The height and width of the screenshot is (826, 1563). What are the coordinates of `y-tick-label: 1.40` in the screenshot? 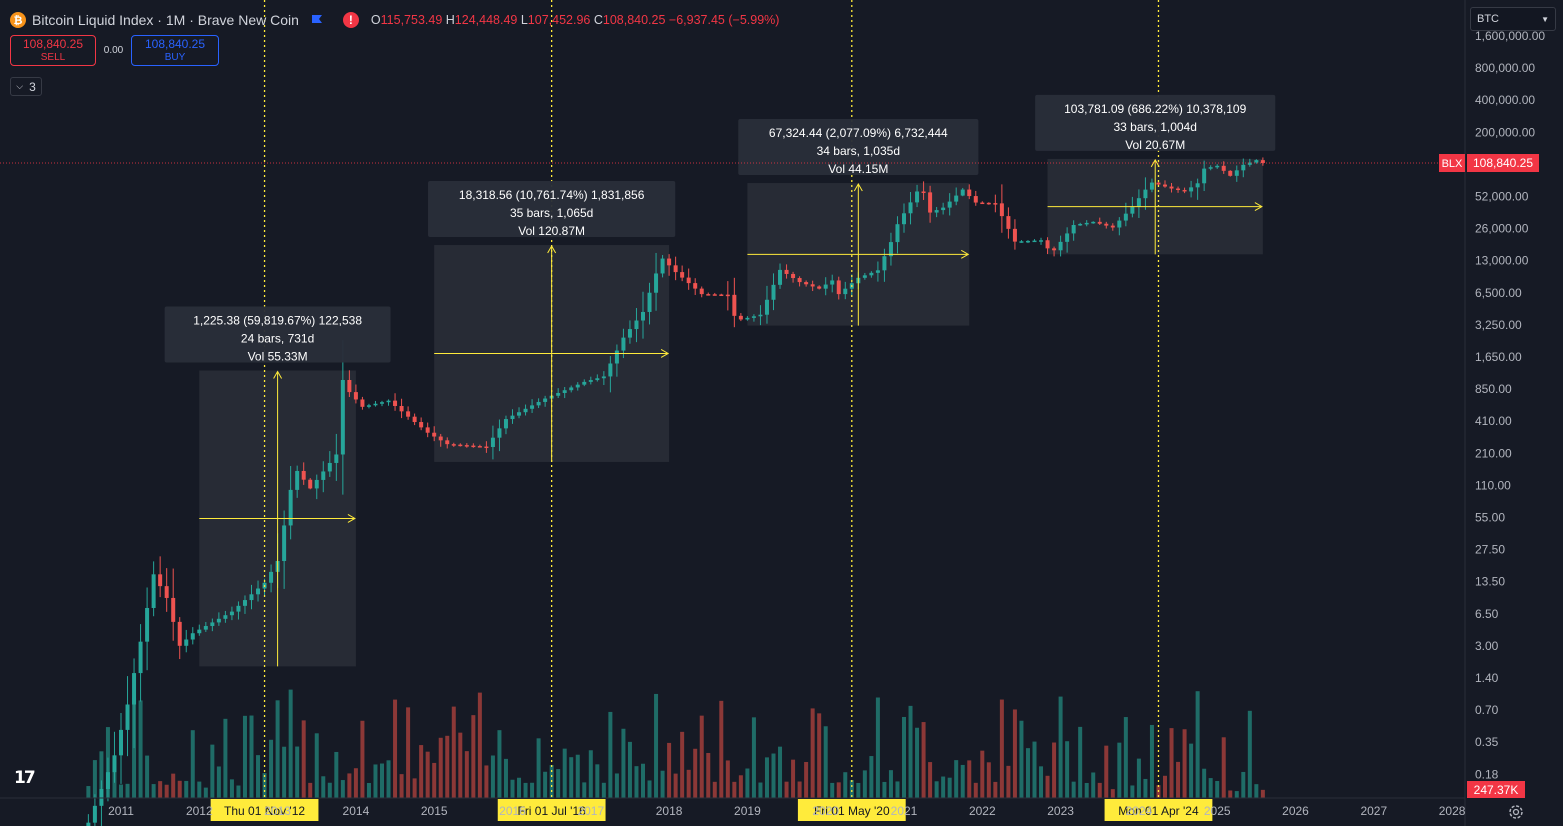 It's located at (1487, 678).